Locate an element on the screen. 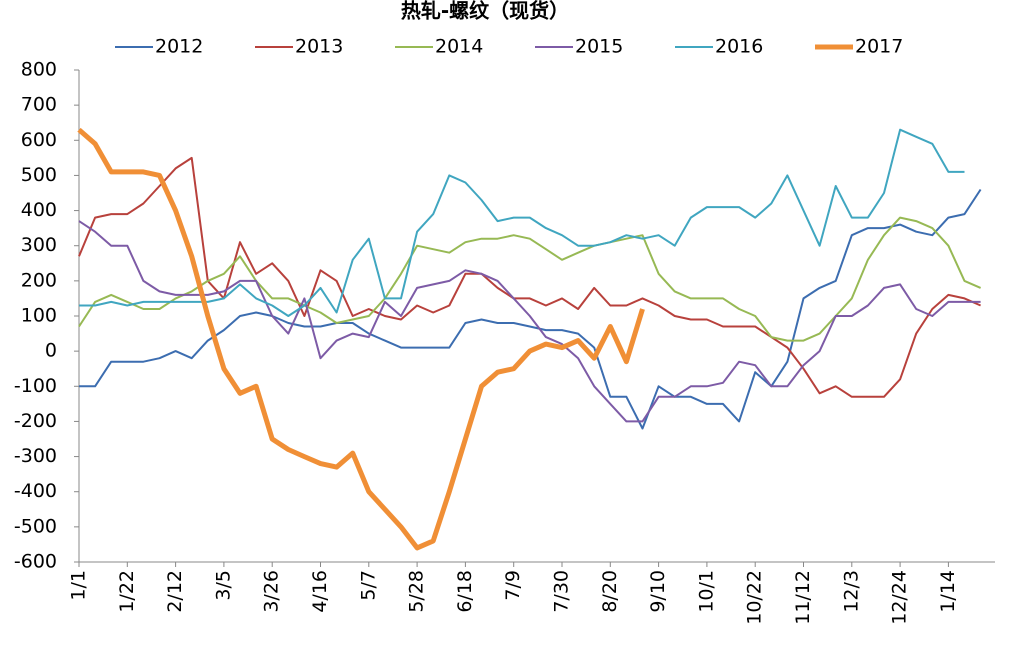 The width and height of the screenshot is (1016, 646). x-tick-label: 7/9 is located at coordinates (513, 585).